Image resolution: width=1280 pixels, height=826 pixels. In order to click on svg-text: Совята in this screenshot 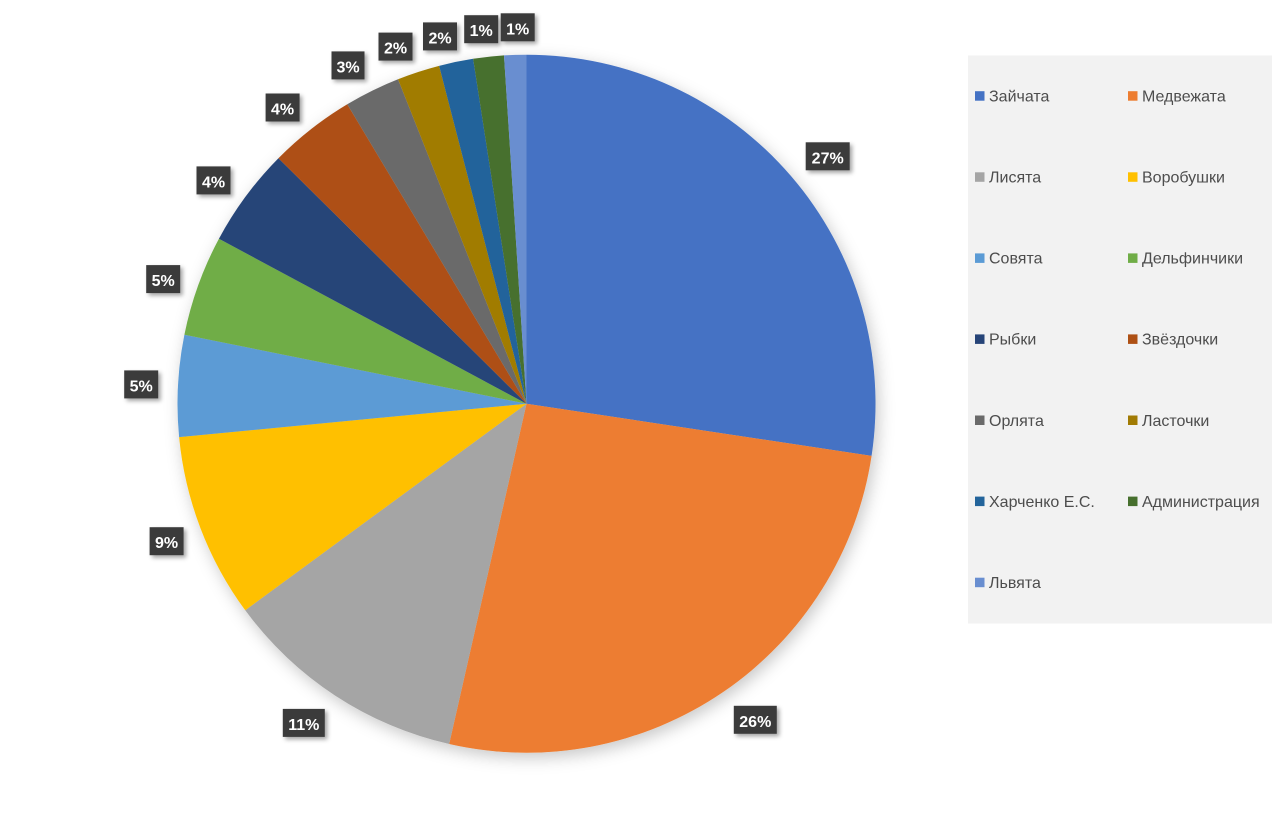, I will do `click(1016, 259)`.